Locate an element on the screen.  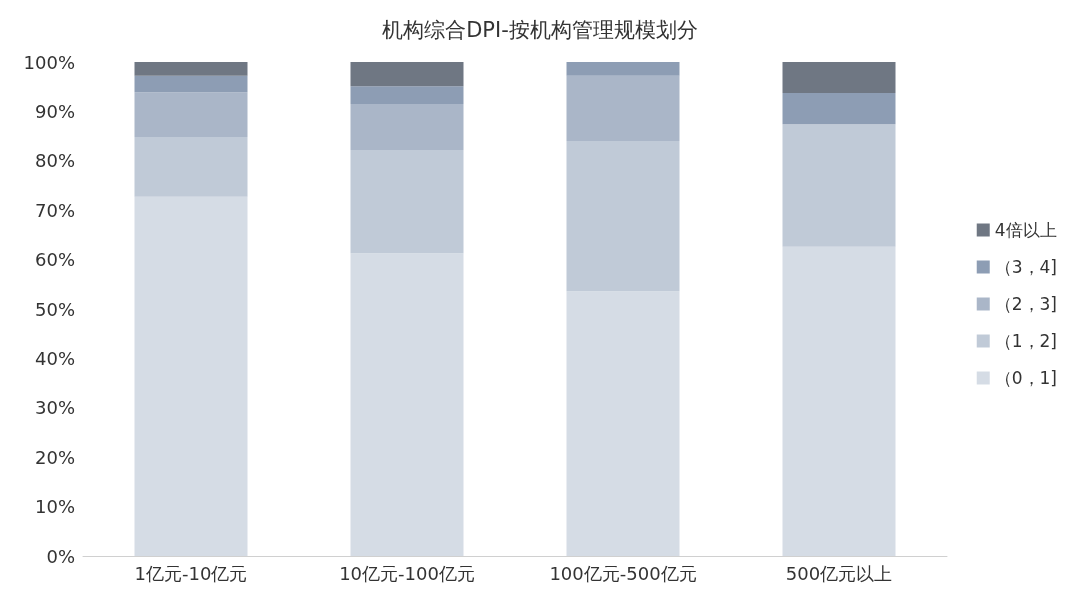
y-tick-label: 40% is located at coordinates (54, 358).